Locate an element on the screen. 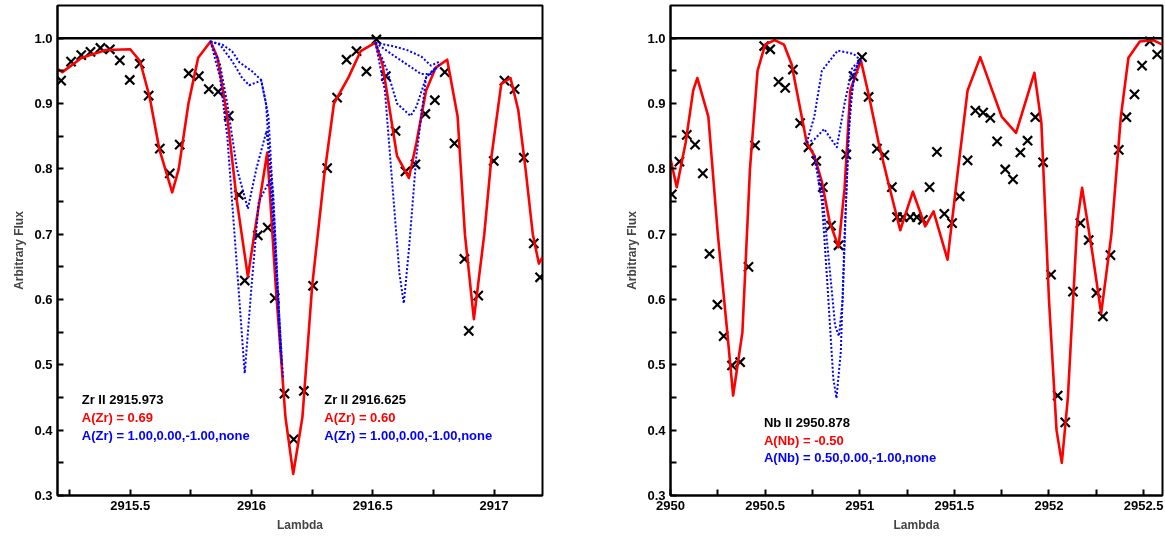 The width and height of the screenshot is (1165, 547). x-tick-label: 2916 is located at coordinates (251, 505).